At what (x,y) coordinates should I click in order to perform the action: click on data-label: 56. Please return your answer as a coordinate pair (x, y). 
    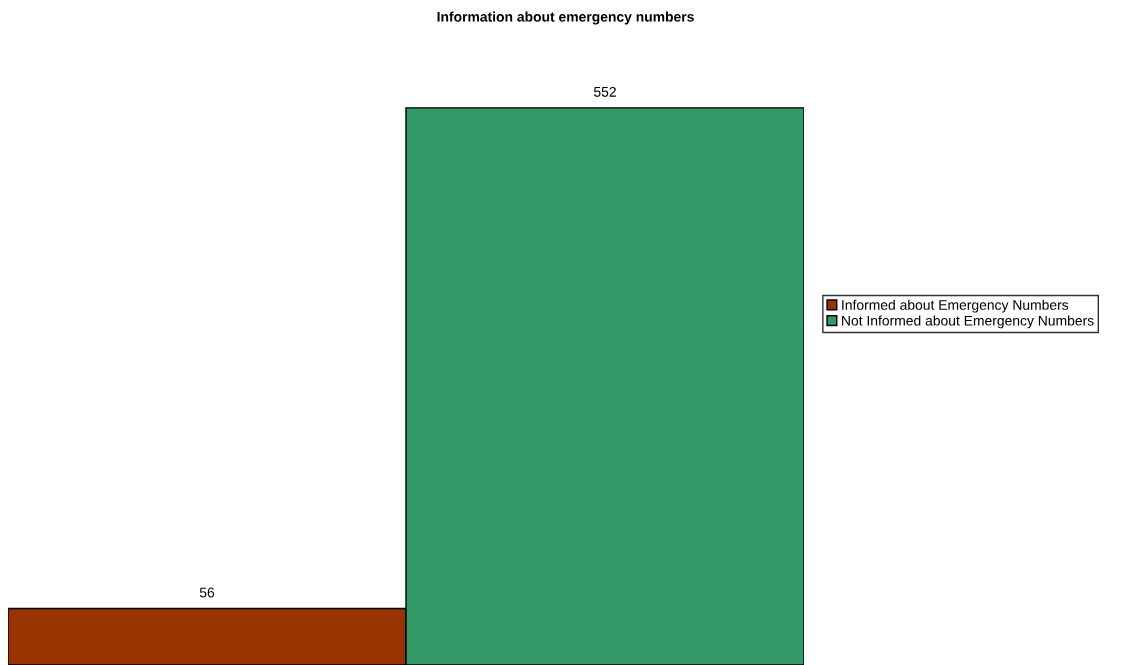
    Looking at the image, I should click on (207, 592).